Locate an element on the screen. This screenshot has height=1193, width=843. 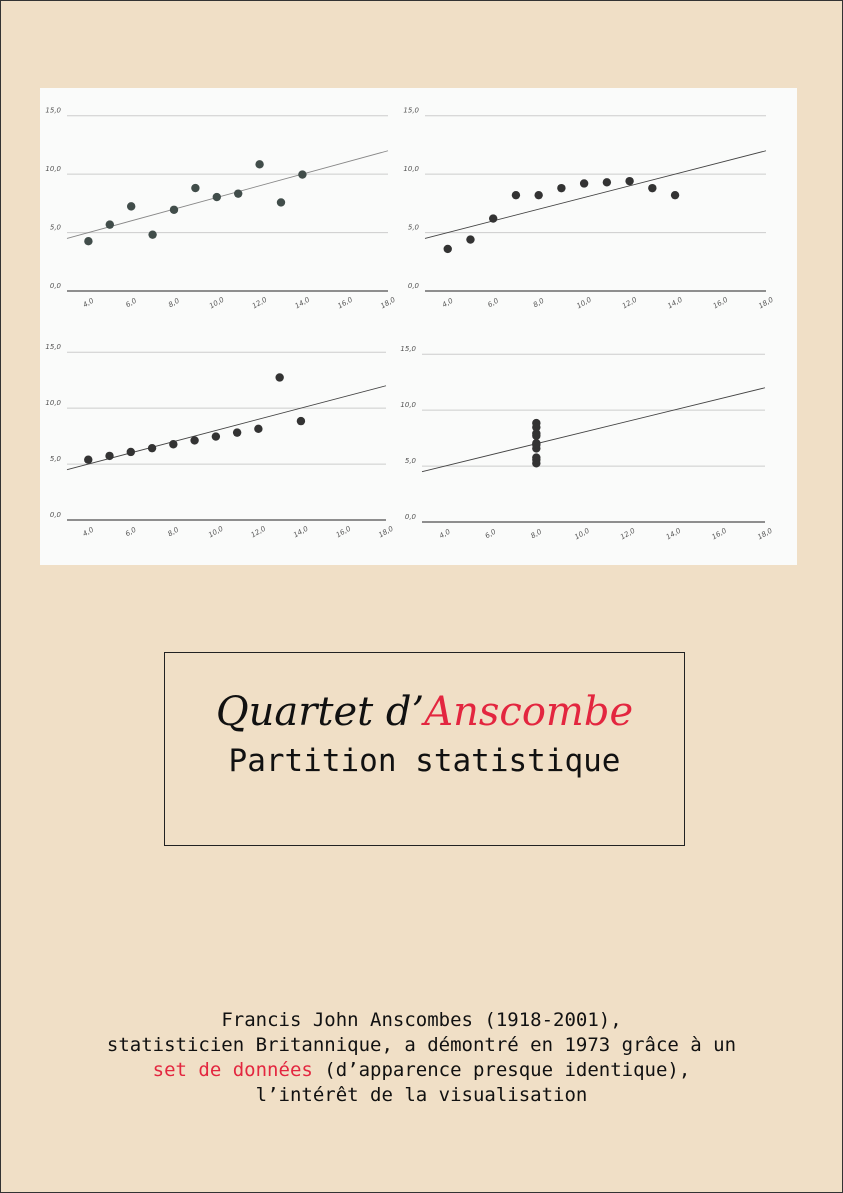
title-box: Quartet d’Anscombe Partition statistique is located at coordinates (424, 749).